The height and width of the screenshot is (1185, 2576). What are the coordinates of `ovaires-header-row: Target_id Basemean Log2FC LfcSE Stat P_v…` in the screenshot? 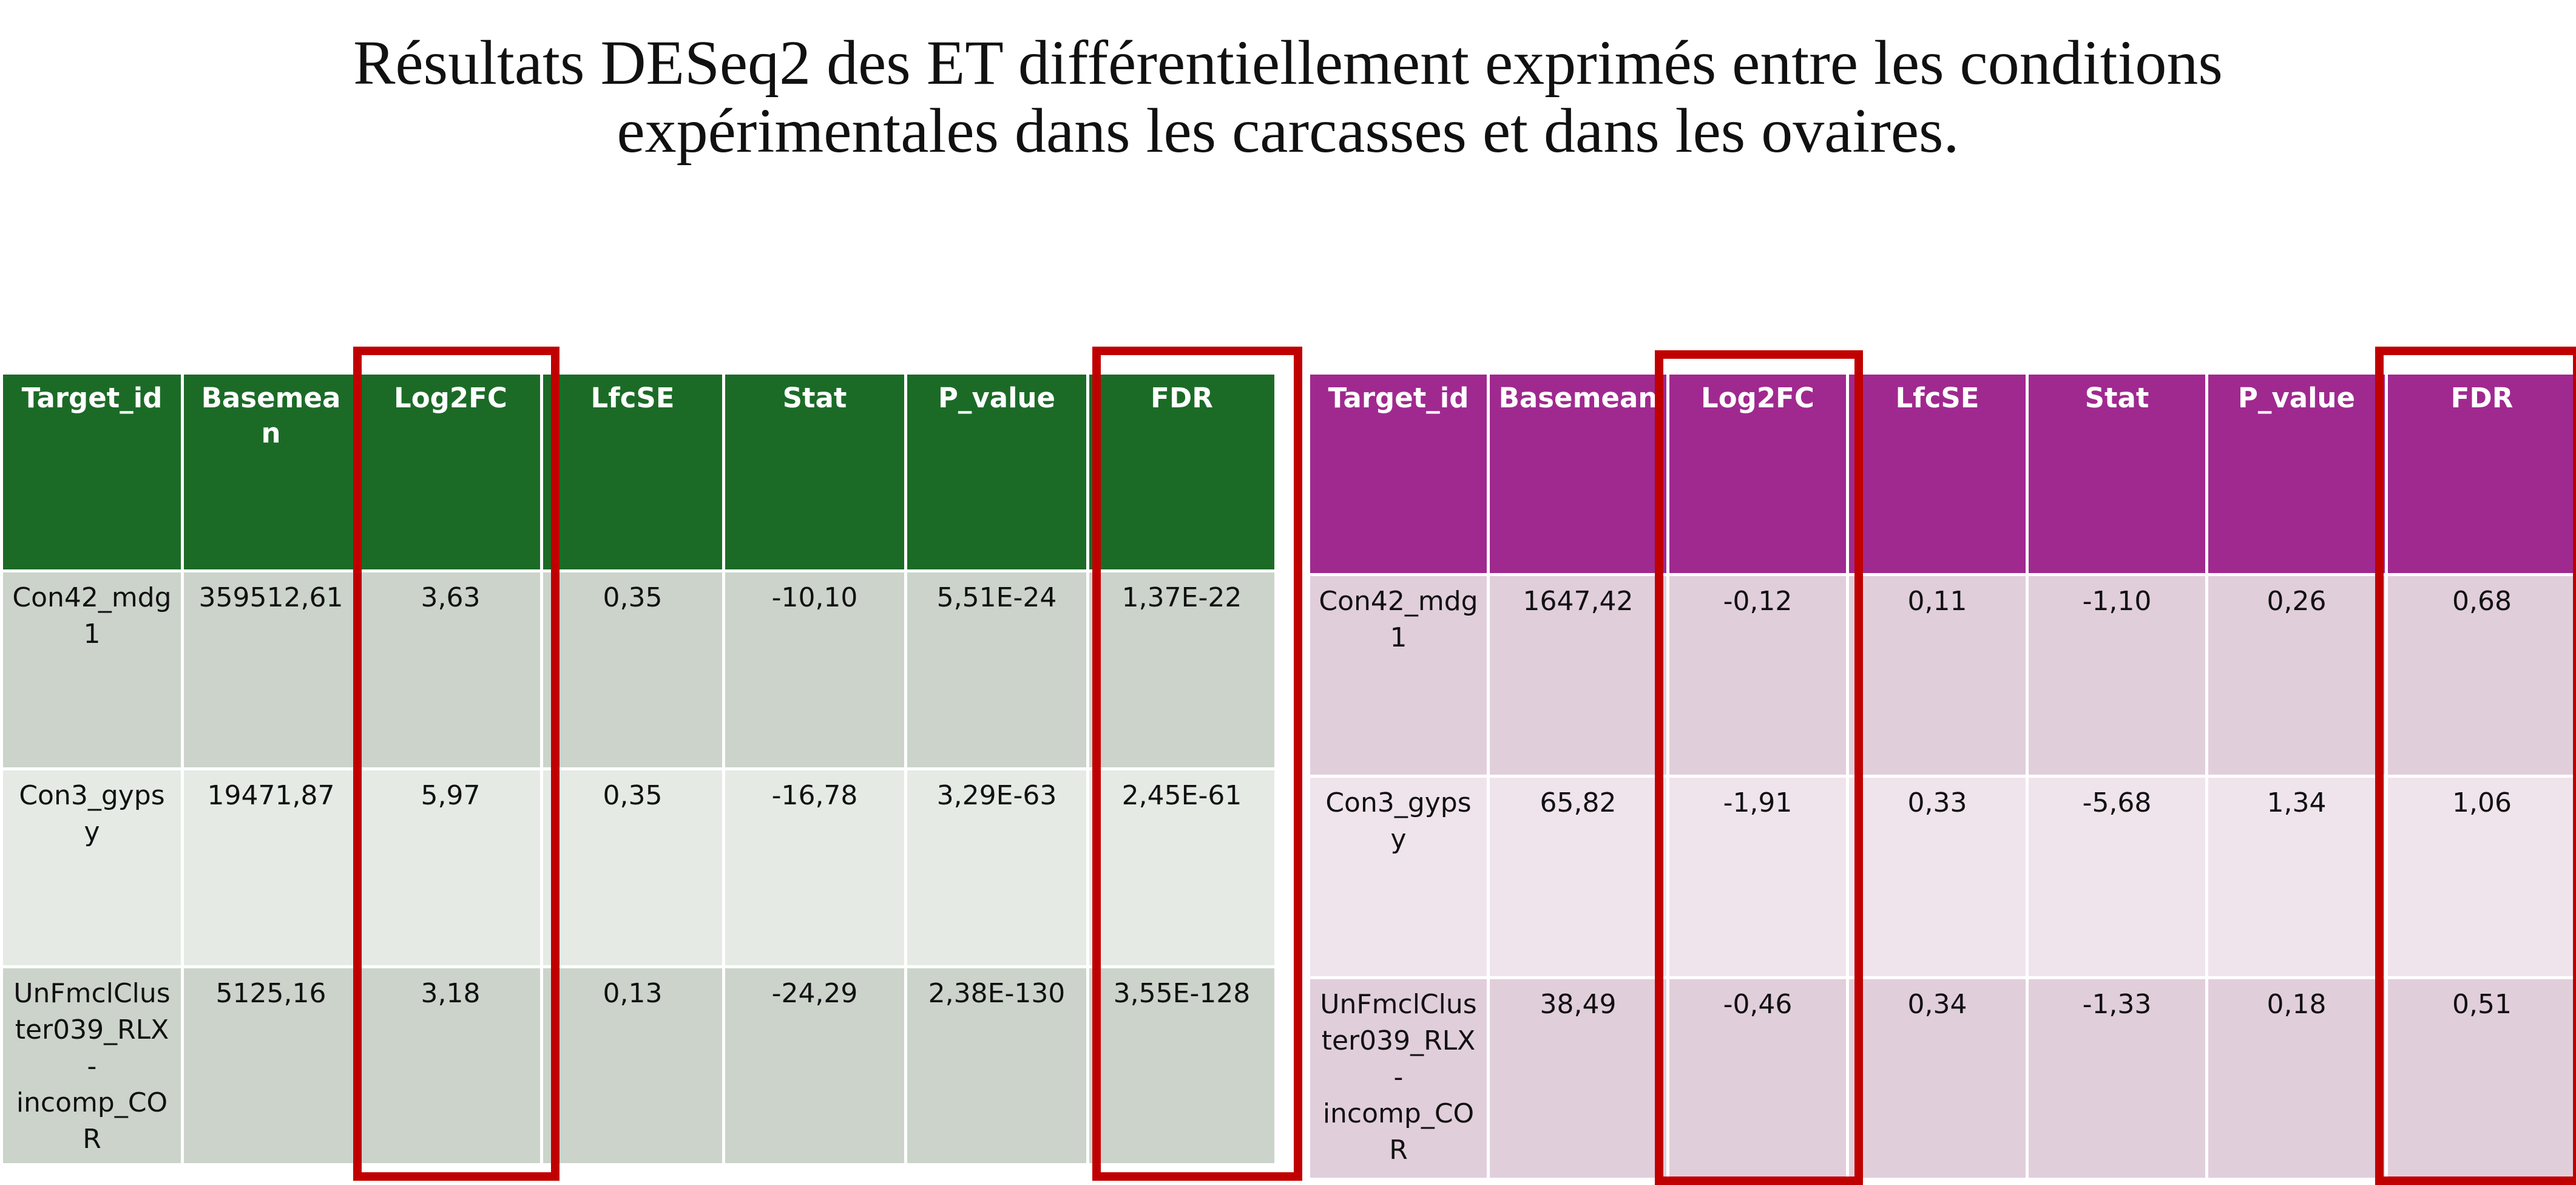 It's located at (1941, 474).